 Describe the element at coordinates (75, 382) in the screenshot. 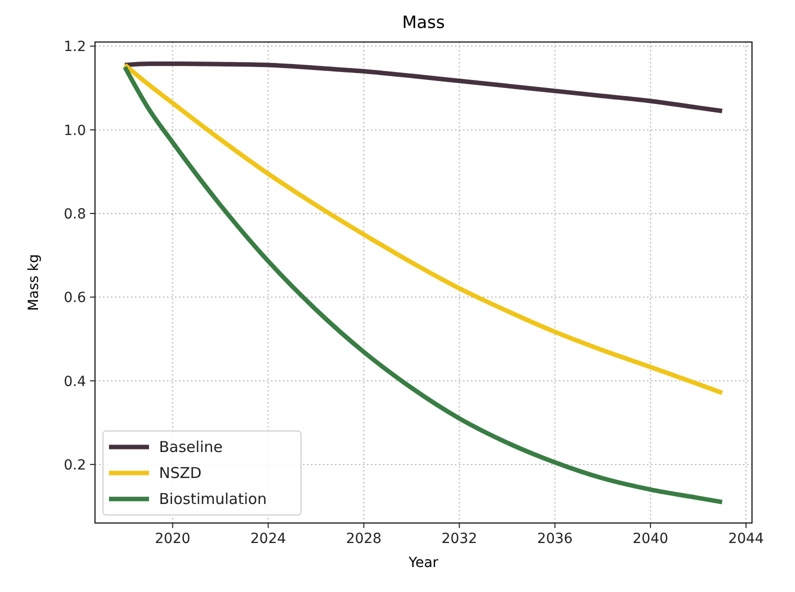

I see `y-tick-label: 0.4` at that location.